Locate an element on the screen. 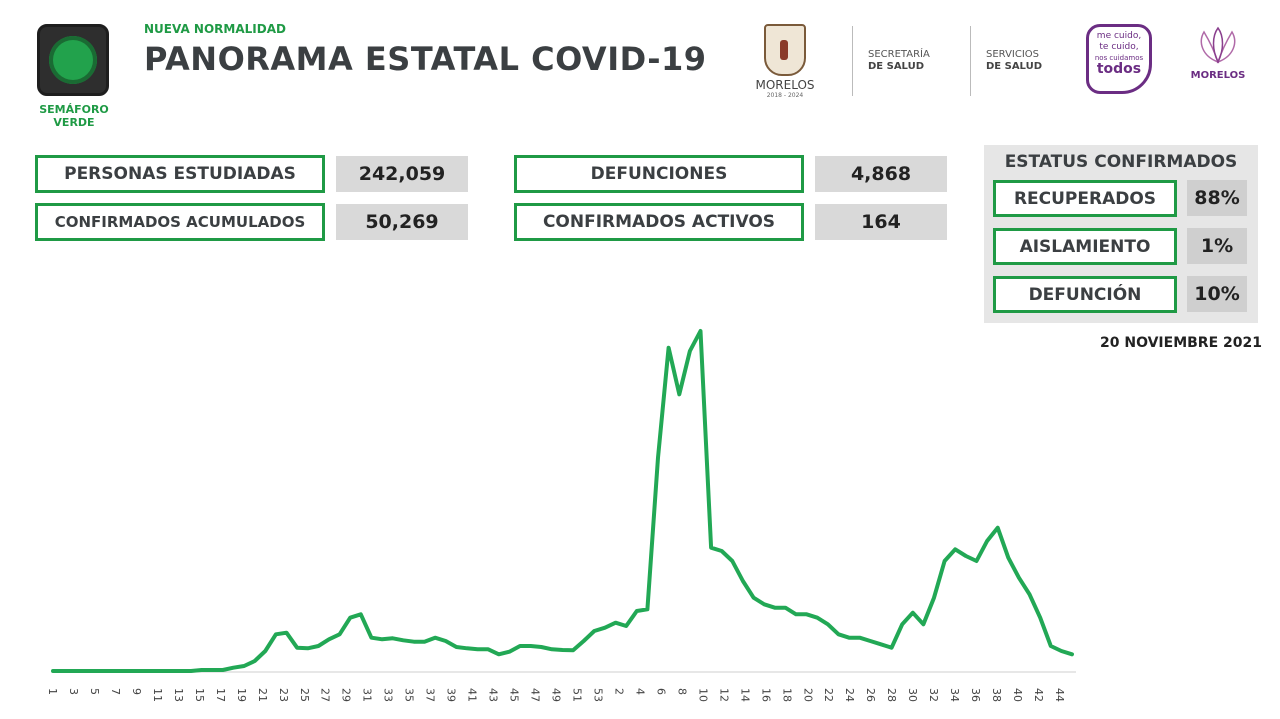  x-tick-label: 28 is located at coordinates (891, 695).